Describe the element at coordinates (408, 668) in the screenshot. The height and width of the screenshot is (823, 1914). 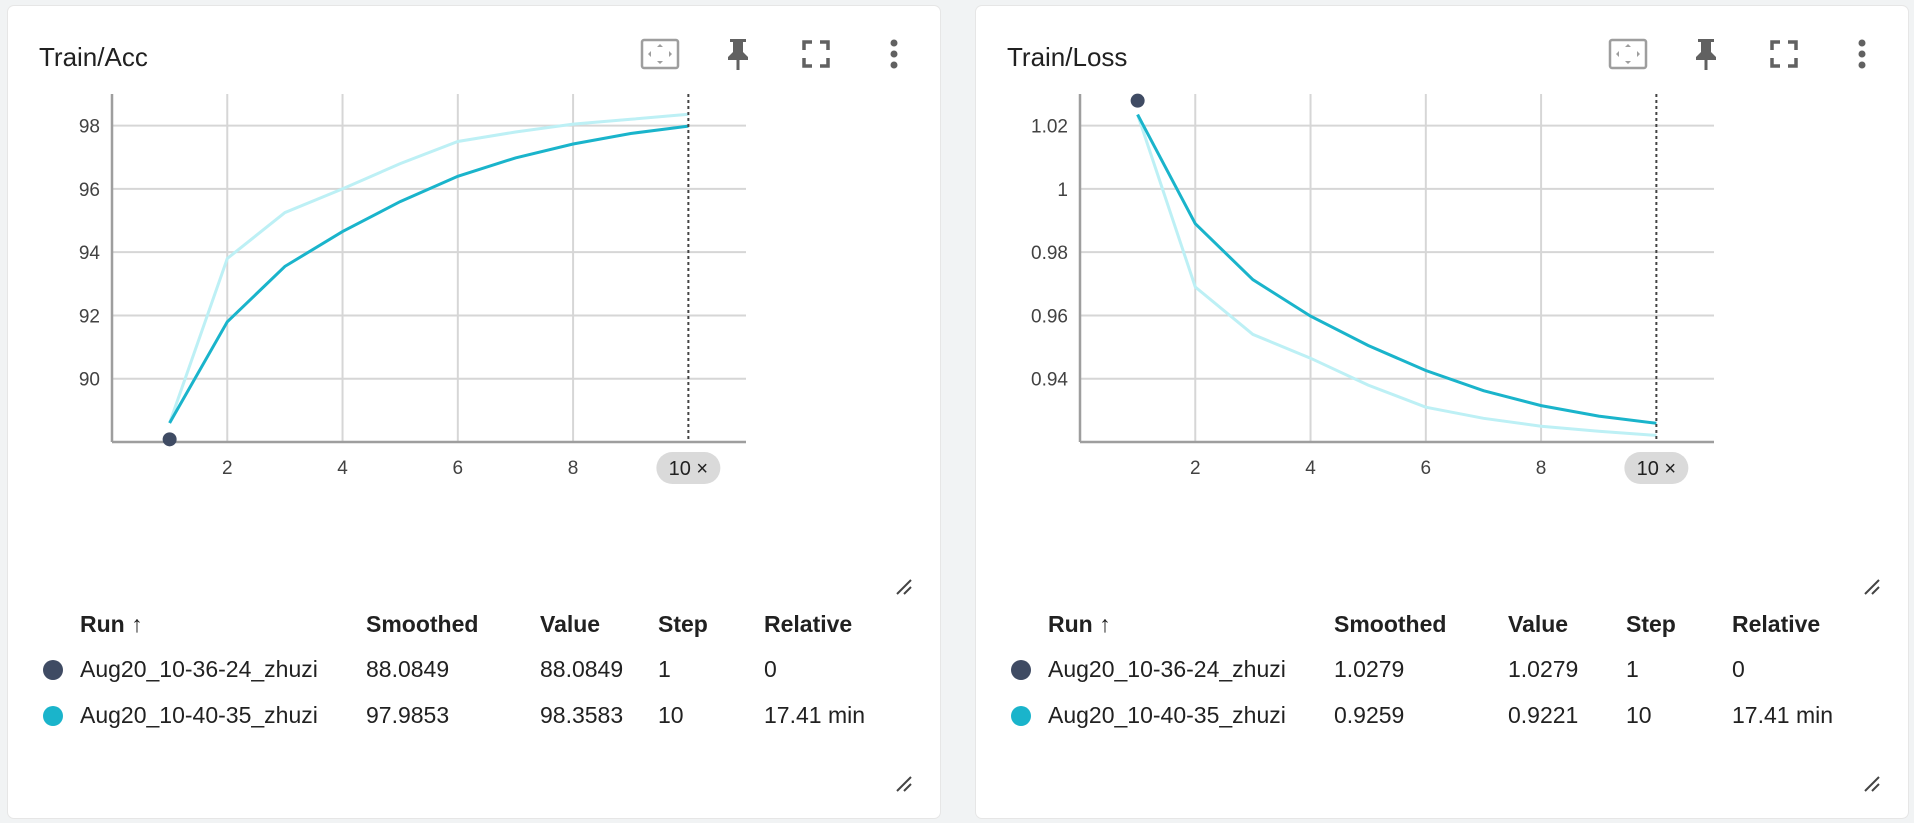
I see `smoothed-value: 88.0849` at that location.